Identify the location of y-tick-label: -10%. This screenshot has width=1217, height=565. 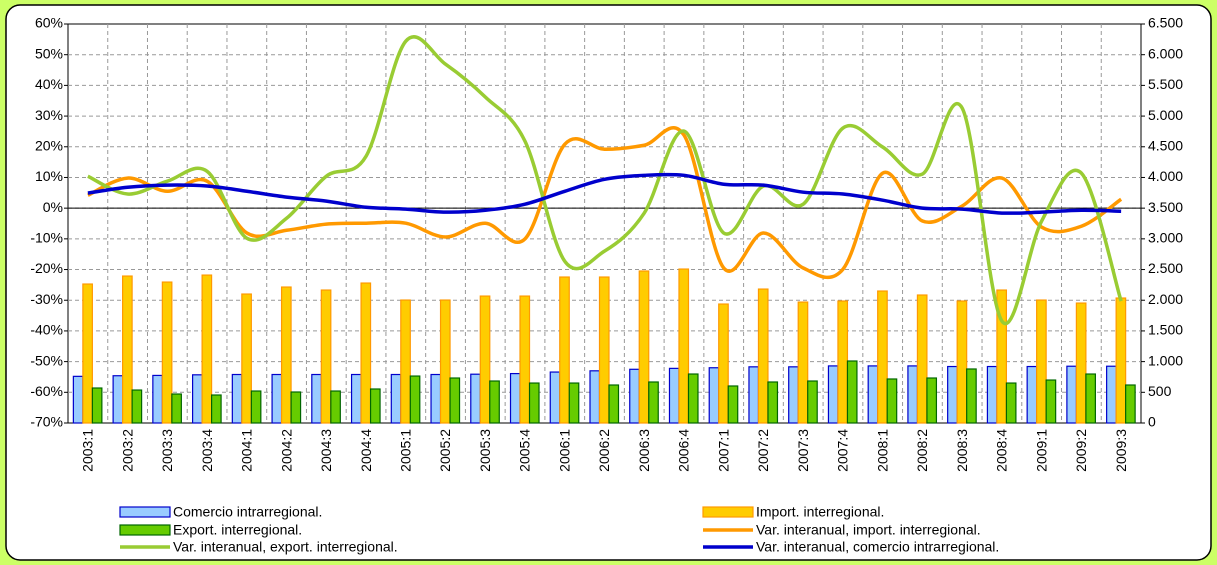
(46, 238).